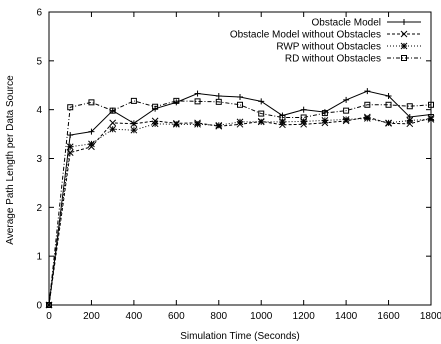  Describe the element at coordinates (218, 316) in the screenshot. I see `x-tick-label: 800` at that location.